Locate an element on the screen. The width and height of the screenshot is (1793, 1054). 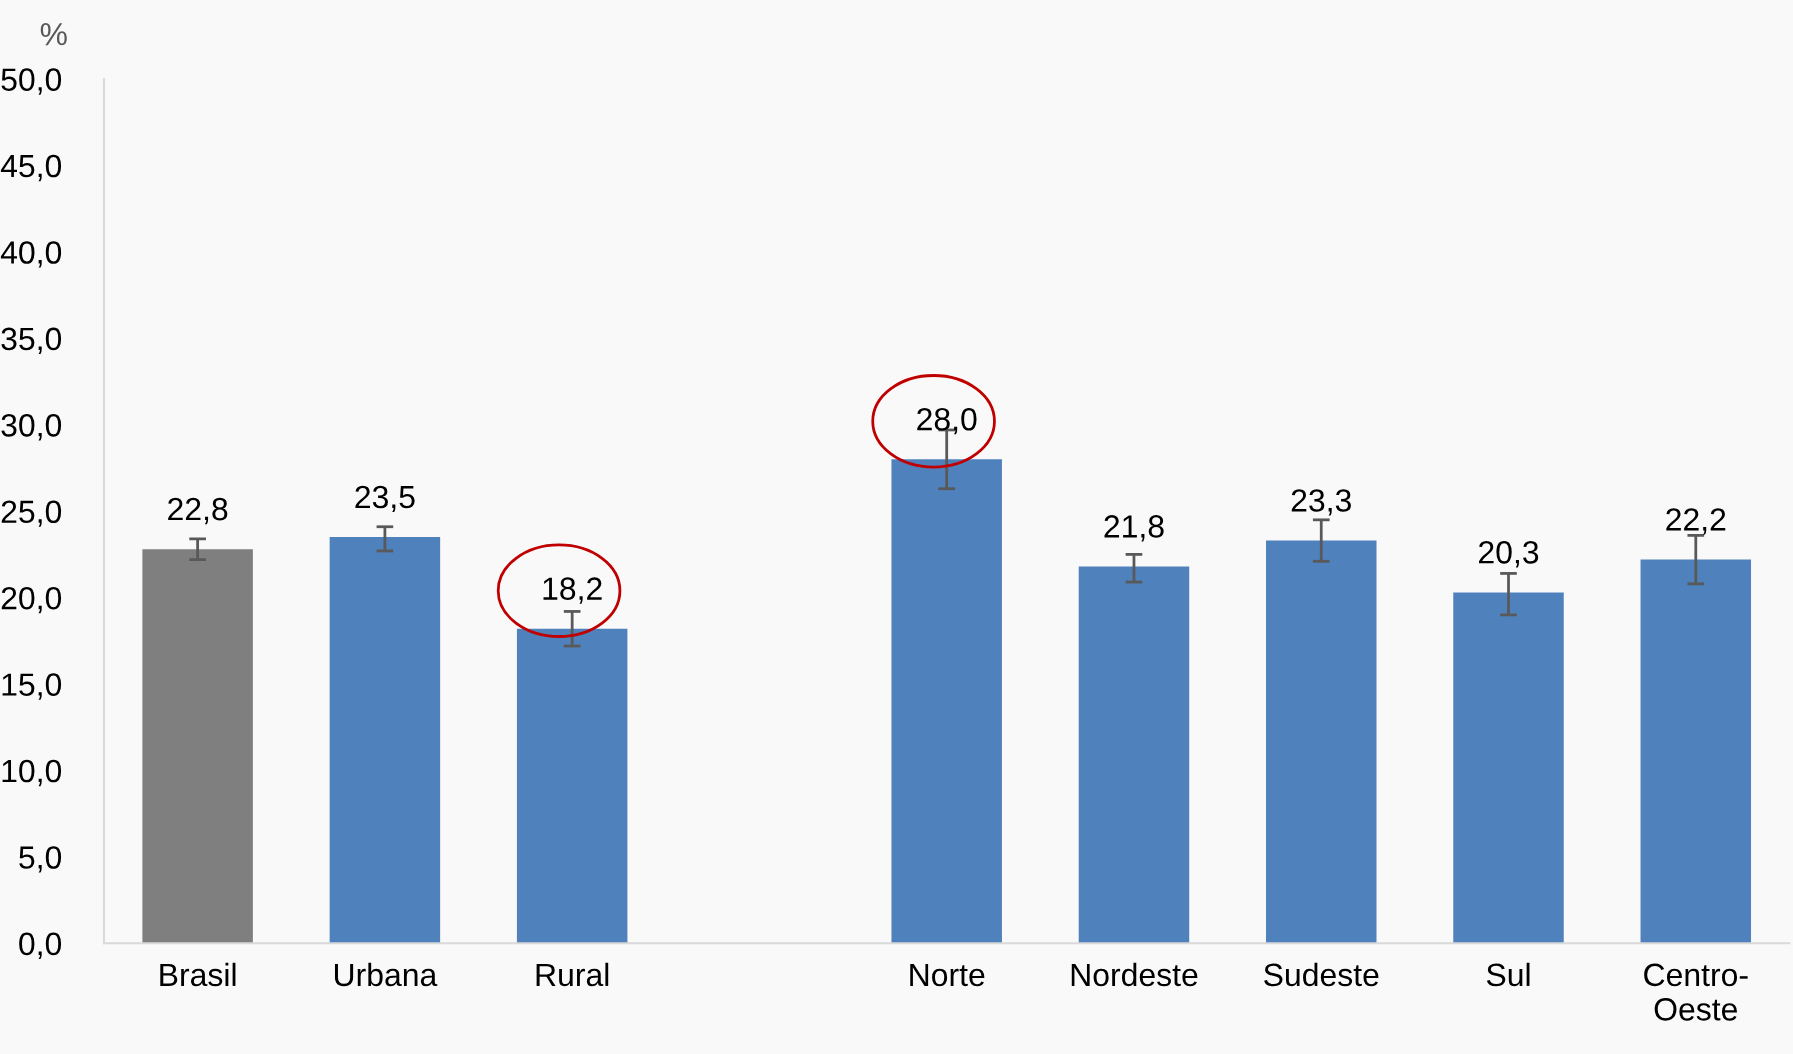
y-tick-label: 25,0 is located at coordinates (31, 513).